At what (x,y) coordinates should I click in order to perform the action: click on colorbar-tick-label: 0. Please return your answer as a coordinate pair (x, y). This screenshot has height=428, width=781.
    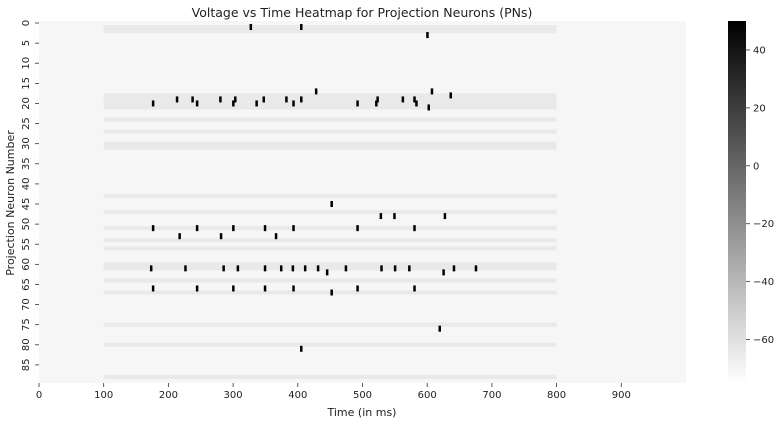
    Looking at the image, I should click on (756, 166).